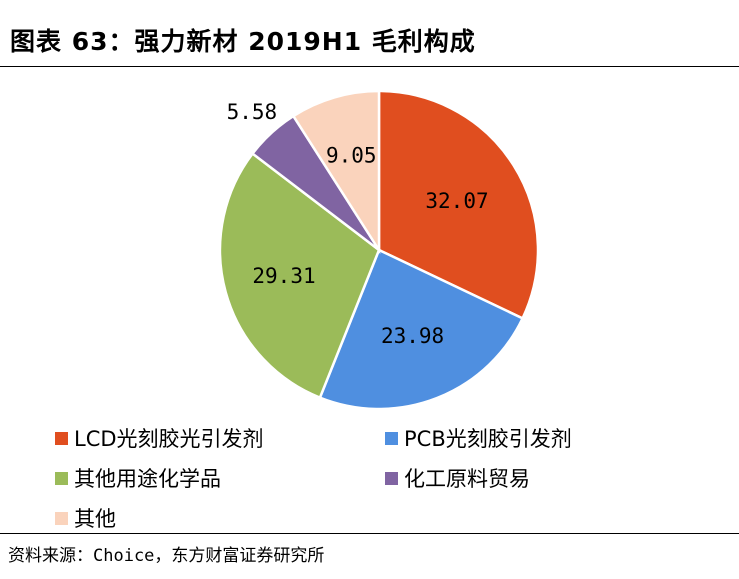 This screenshot has width=739, height=579. What do you see at coordinates (147, 479) in the screenshot?
I see `legend-label: 其他用途化学品` at bounding box center [147, 479].